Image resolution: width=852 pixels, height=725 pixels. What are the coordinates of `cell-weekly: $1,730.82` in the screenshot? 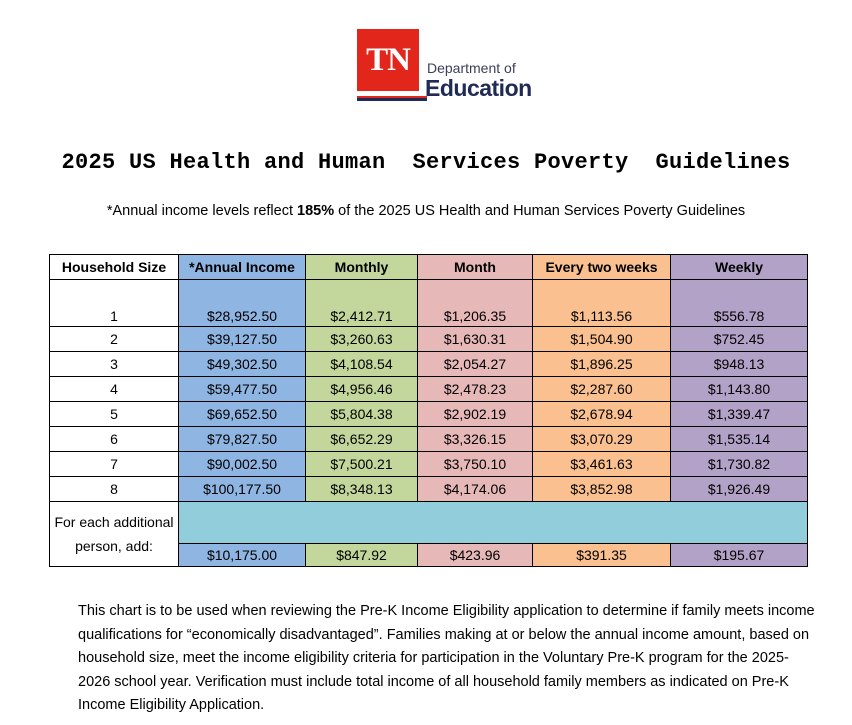 It's located at (739, 464).